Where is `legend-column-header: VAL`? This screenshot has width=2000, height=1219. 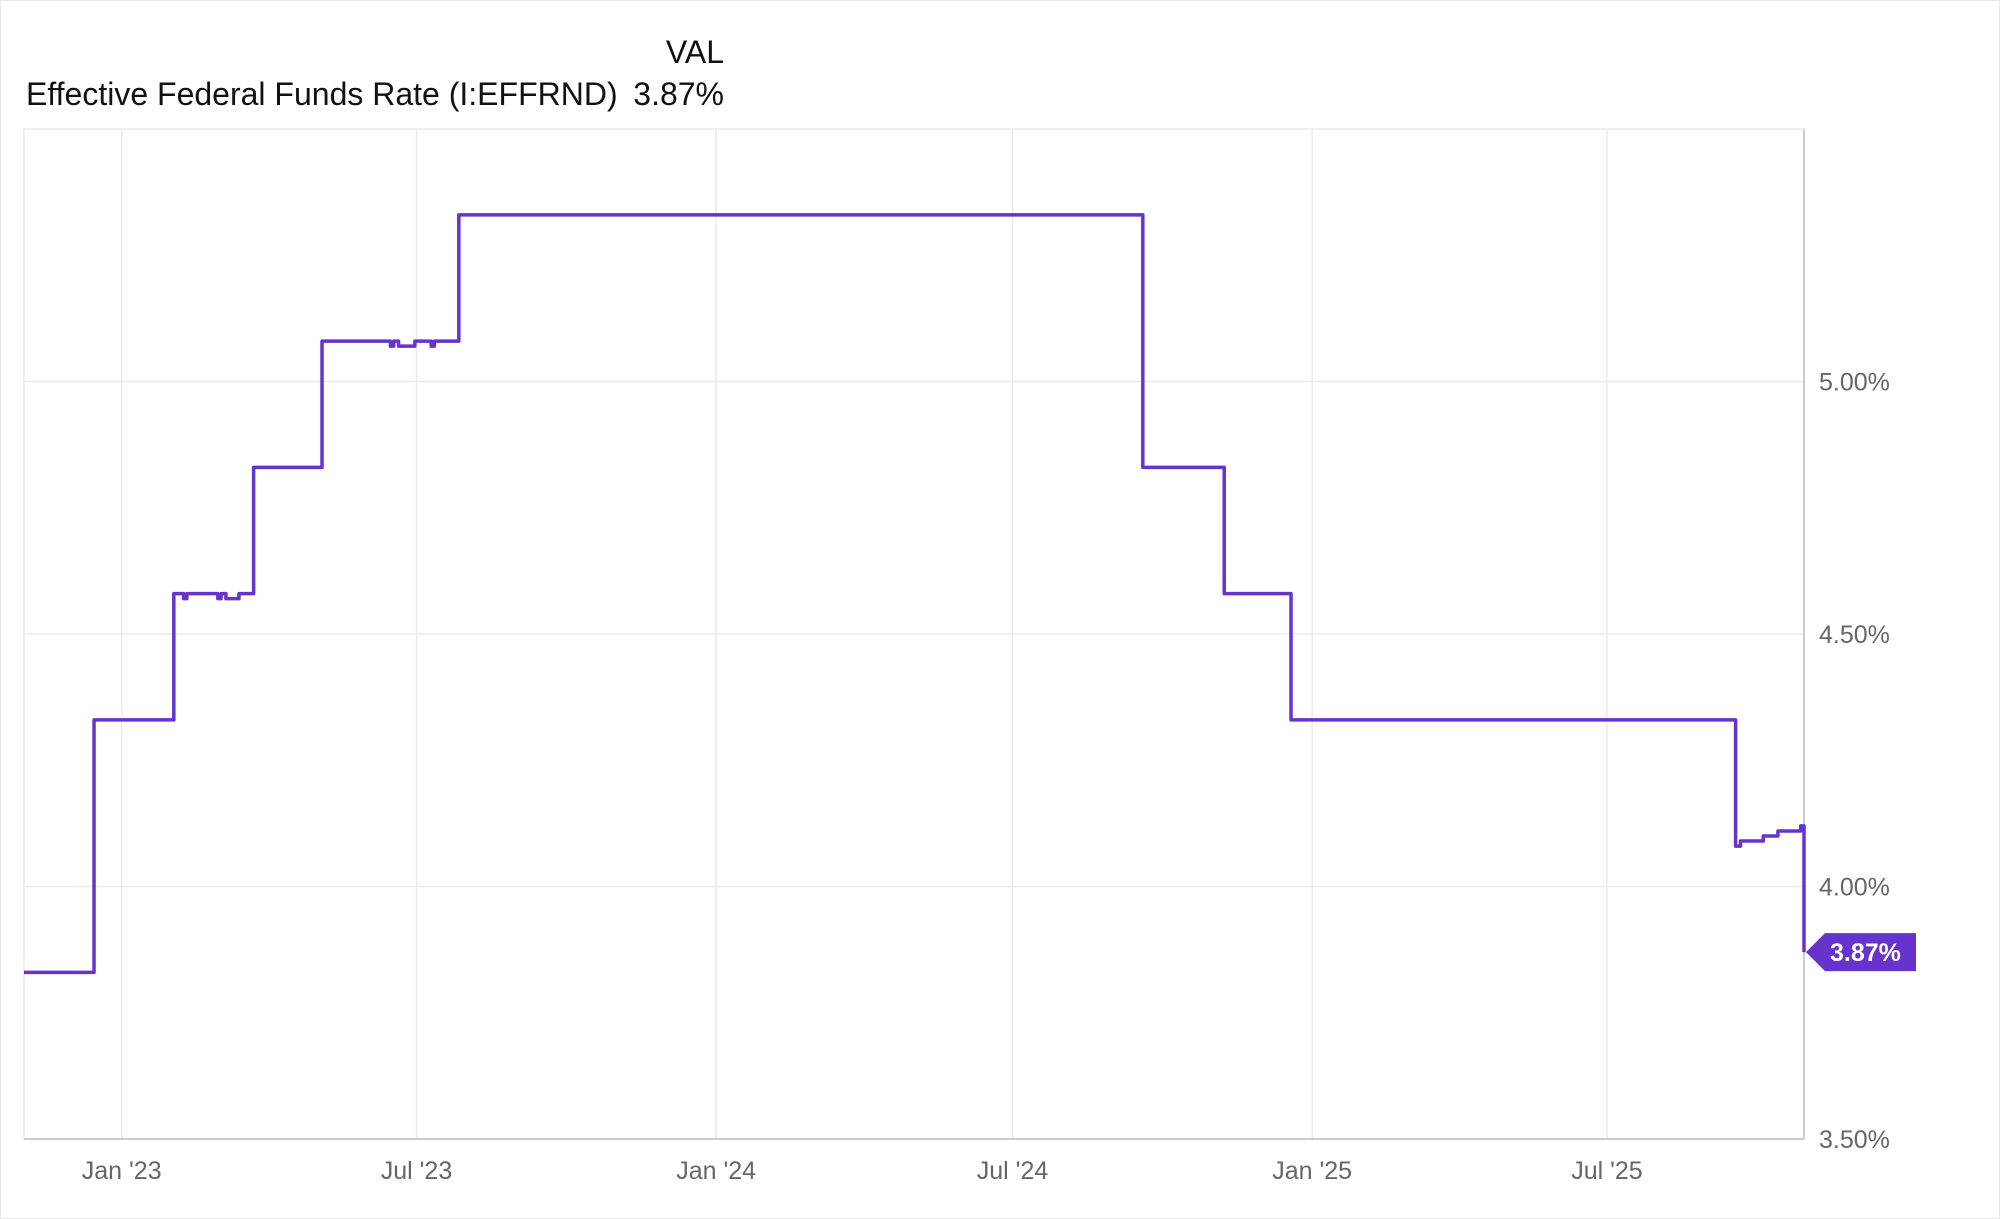
legend-column-header: VAL is located at coordinates (694, 52).